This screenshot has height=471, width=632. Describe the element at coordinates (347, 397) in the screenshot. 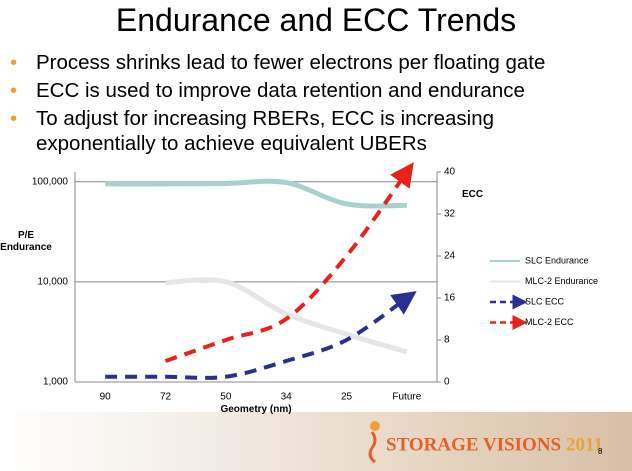

I see `x-tick-label: 25` at that location.